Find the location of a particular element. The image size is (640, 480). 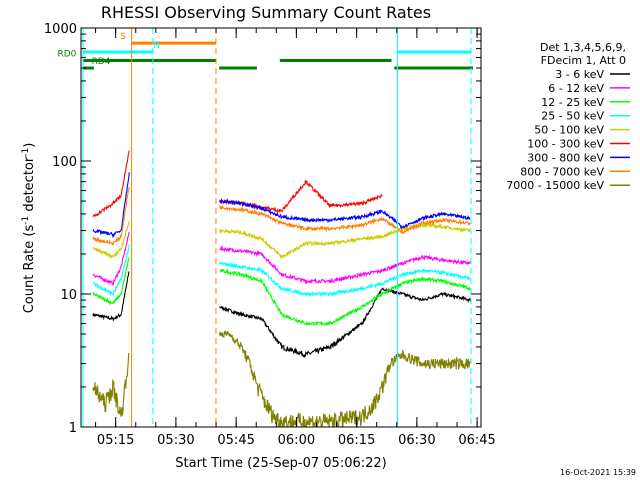

render-timestamp: 16-Oct-2021 15:39 is located at coordinates (598, 472).